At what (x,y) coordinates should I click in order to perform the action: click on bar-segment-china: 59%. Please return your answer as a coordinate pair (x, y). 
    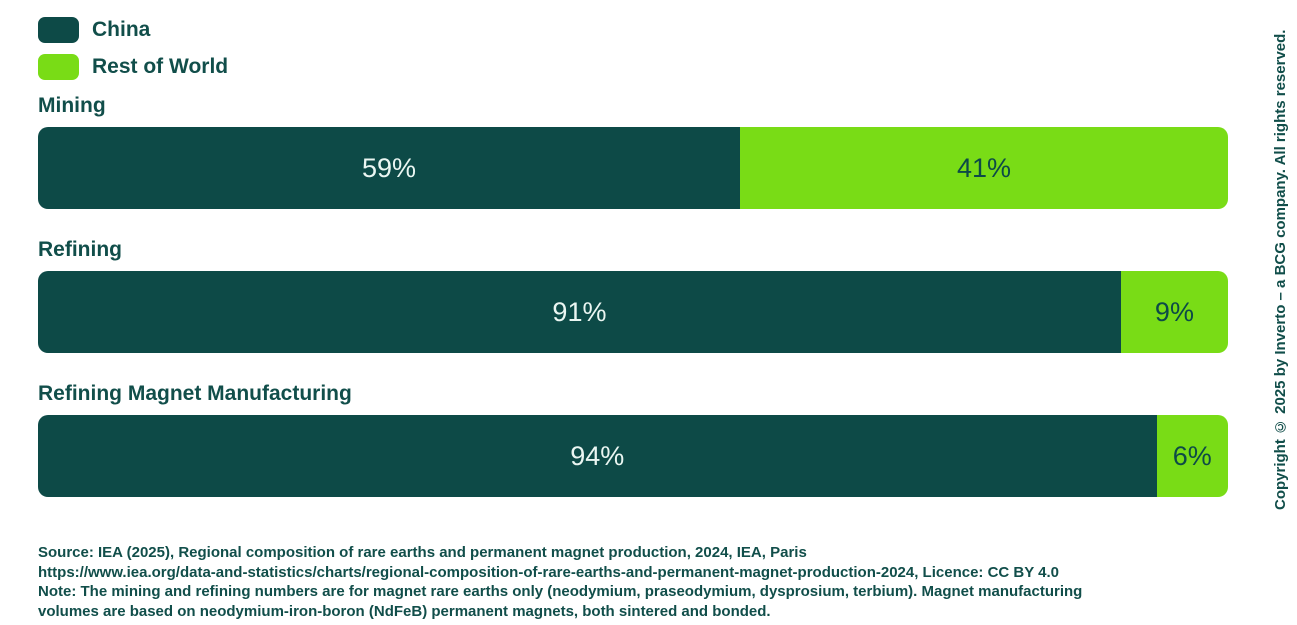
    Looking at the image, I should click on (389, 168).